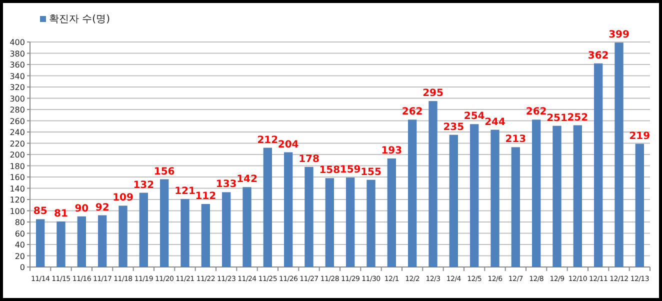  What do you see at coordinates (598, 56) in the screenshot?
I see `data-label: 362` at bounding box center [598, 56].